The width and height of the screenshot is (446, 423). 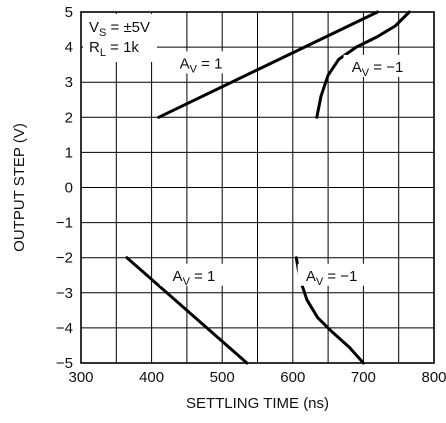 What do you see at coordinates (69, 188) in the screenshot?
I see `y-tick-label: 0` at bounding box center [69, 188].